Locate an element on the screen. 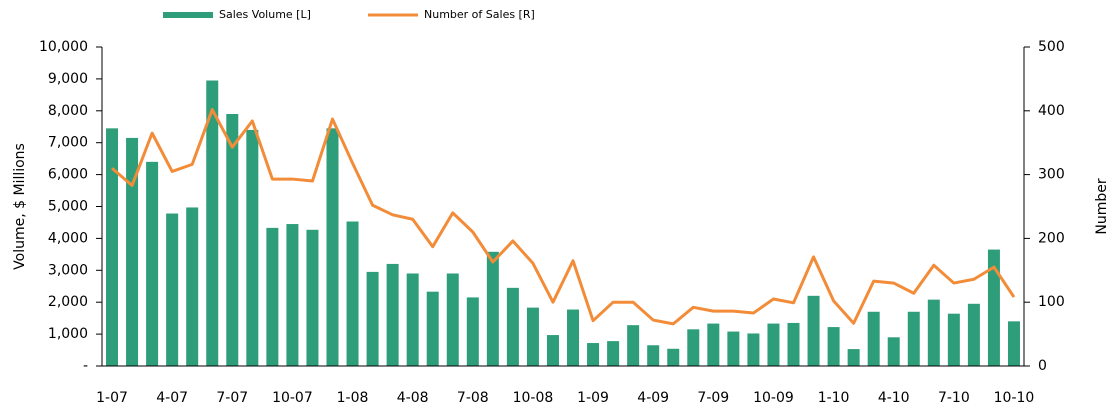 Image resolution: width=1120 pixels, height=411 pixels. y-tick-label: 7,000 is located at coordinates (68, 143).